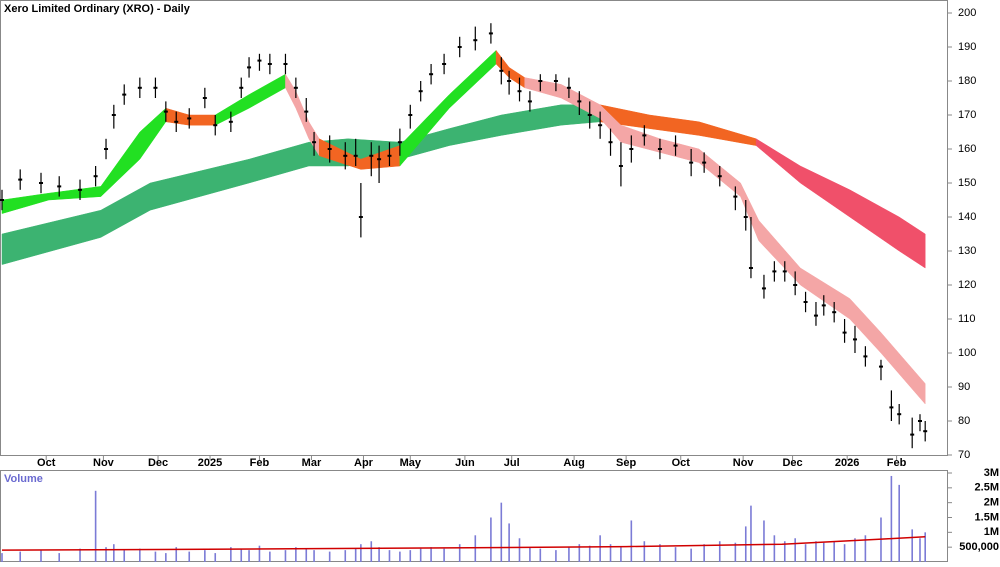  Describe the element at coordinates (463, 543) in the screenshot. I see `volume-average` at that location.